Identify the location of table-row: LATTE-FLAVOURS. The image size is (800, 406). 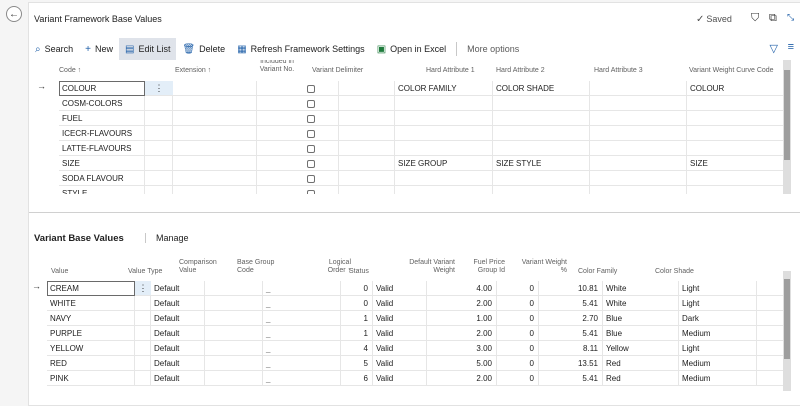
(407, 148).